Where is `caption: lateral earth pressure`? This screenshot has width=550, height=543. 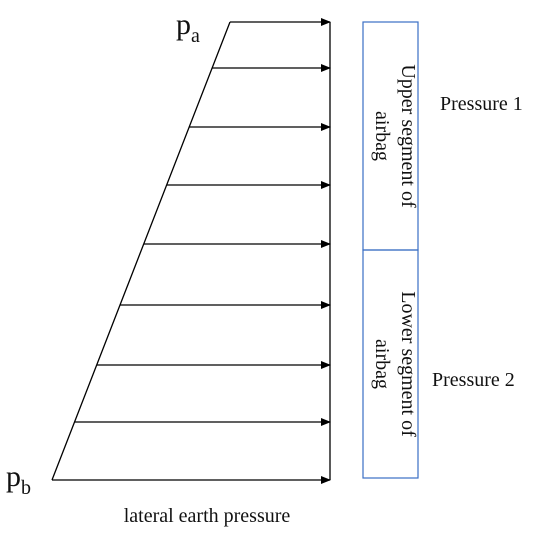 caption: lateral earth pressure is located at coordinates (207, 516).